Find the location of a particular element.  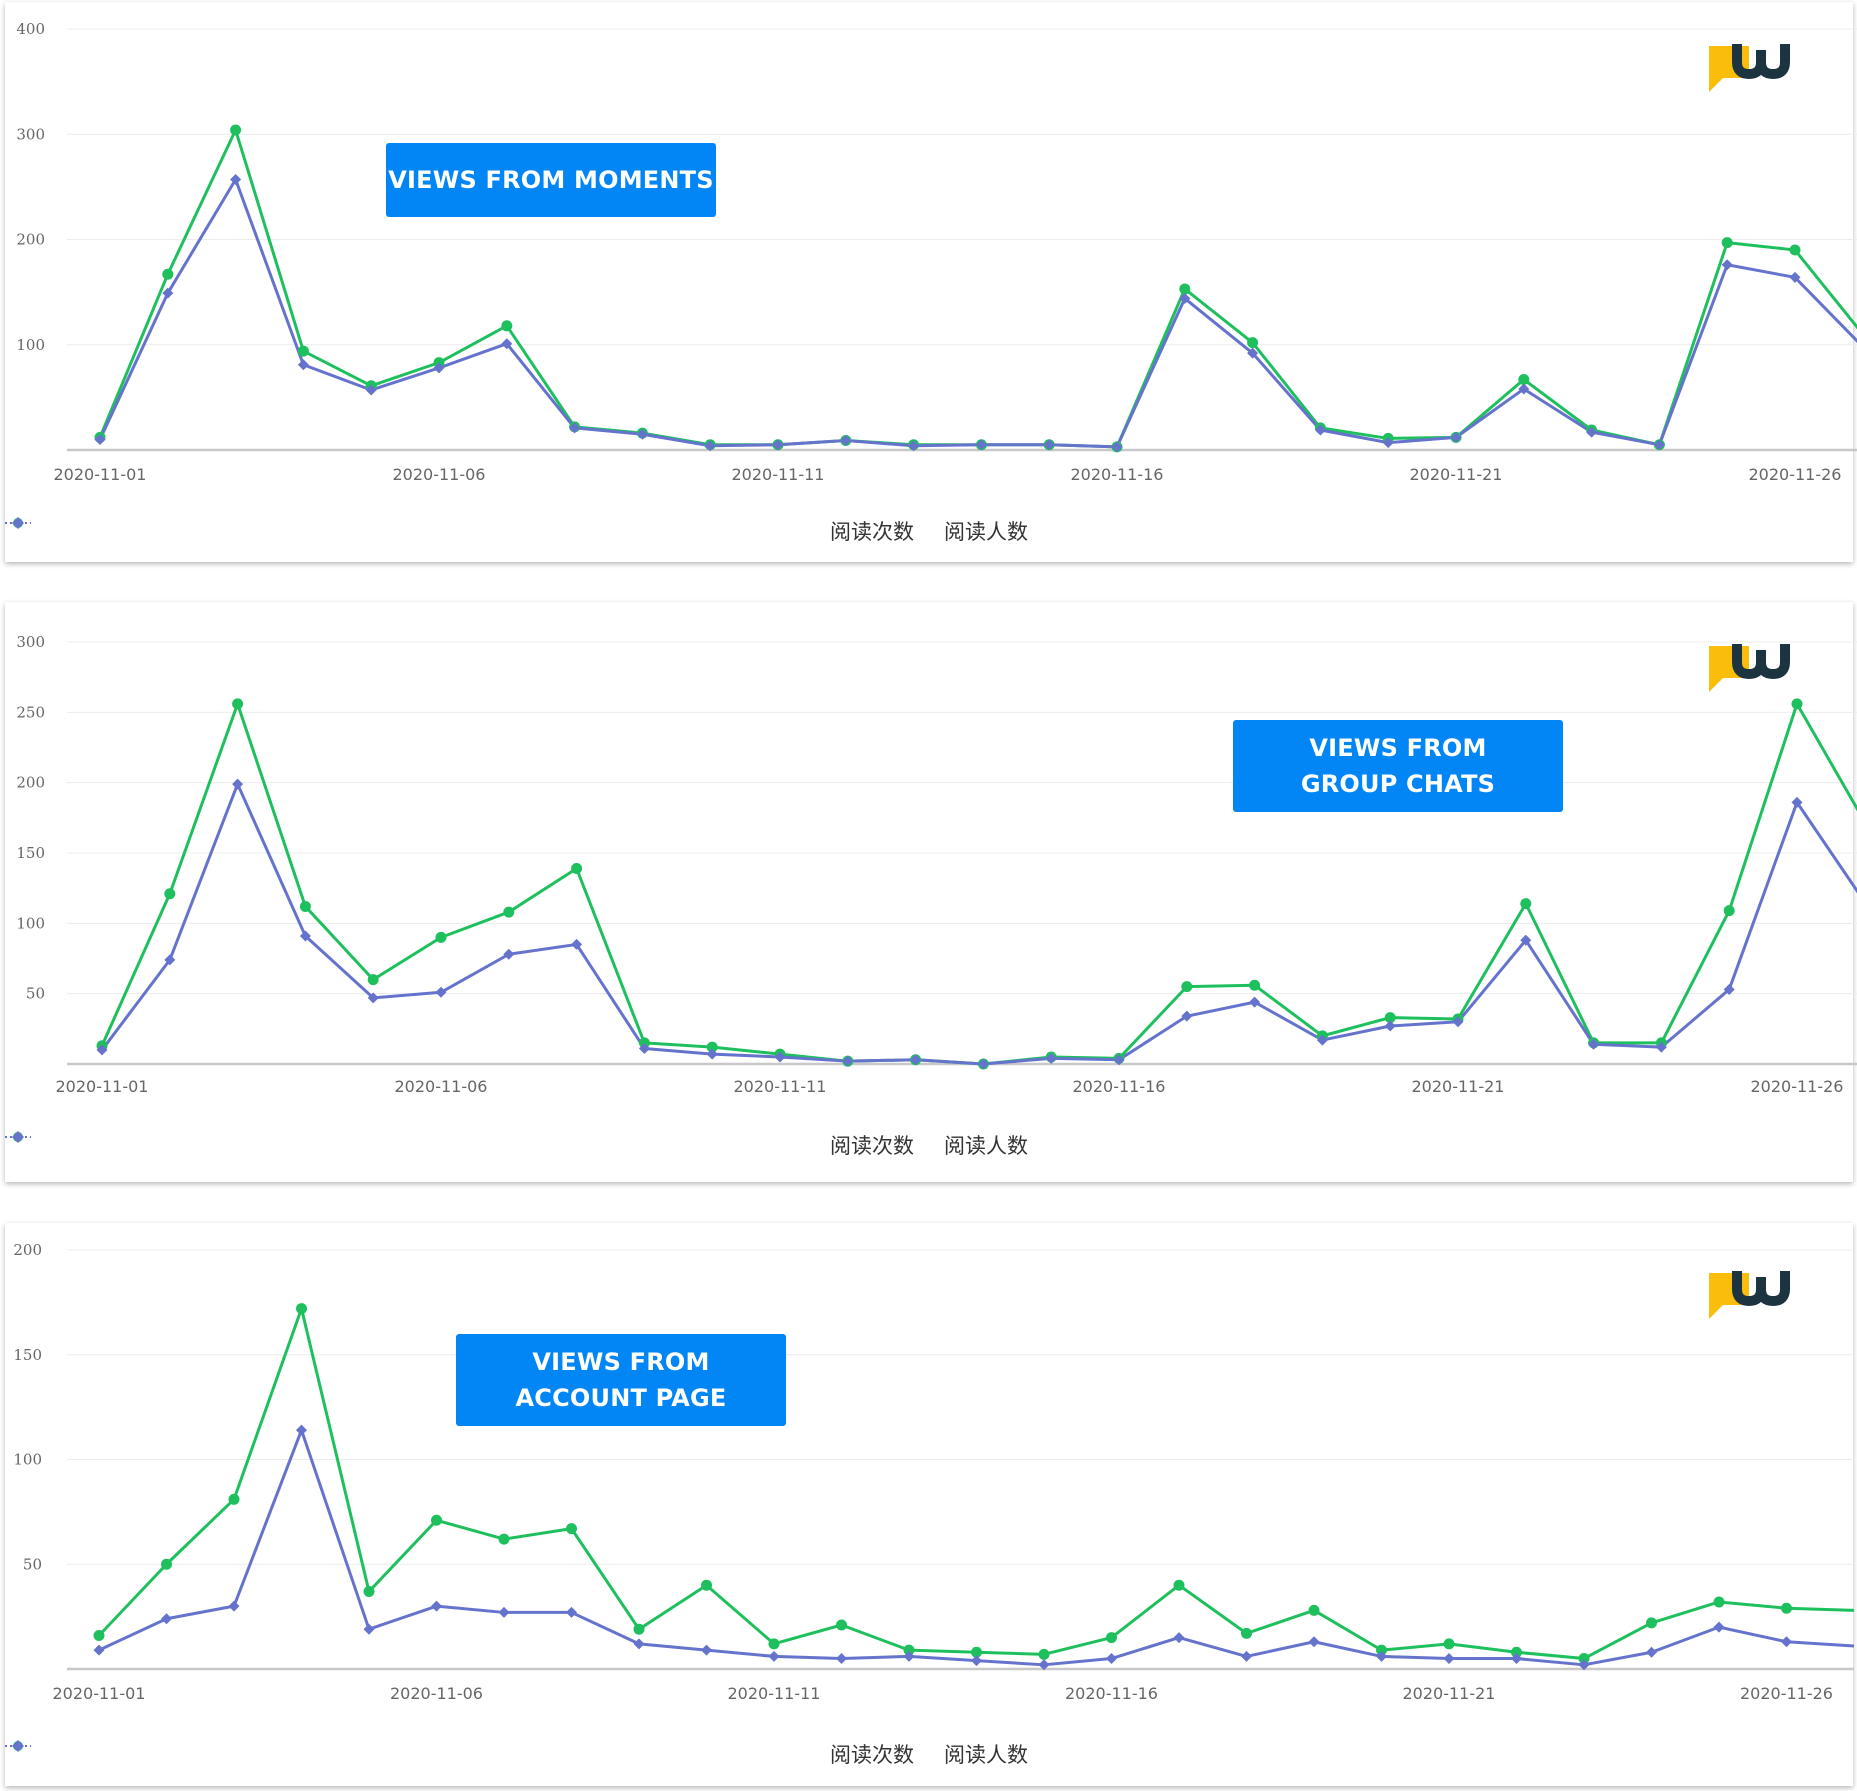

legend-diamond-icon is located at coordinates (18, 523).